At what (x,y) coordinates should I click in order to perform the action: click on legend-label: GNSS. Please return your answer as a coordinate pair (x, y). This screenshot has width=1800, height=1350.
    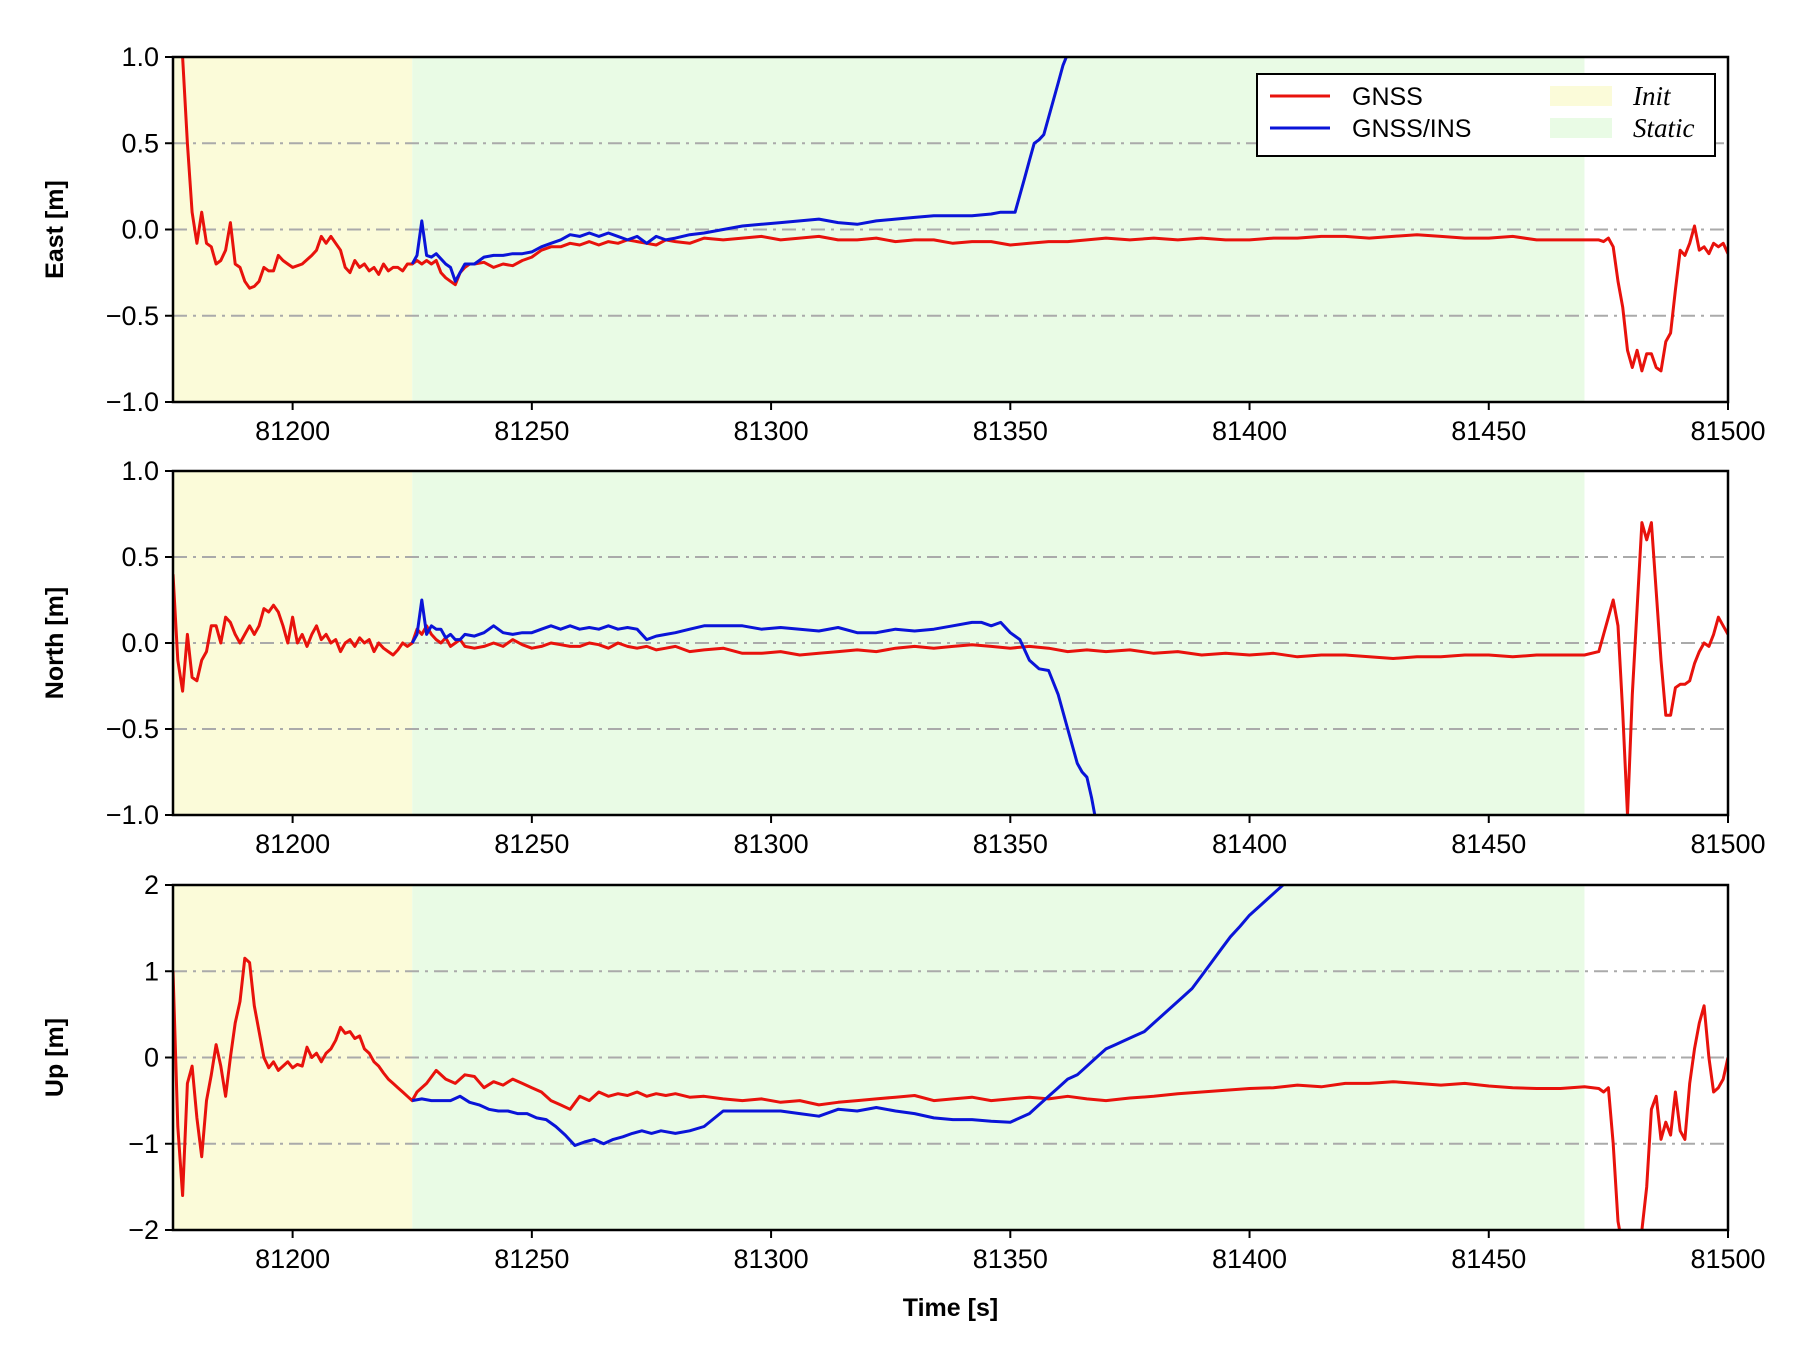
    Looking at the image, I should click on (1387, 97).